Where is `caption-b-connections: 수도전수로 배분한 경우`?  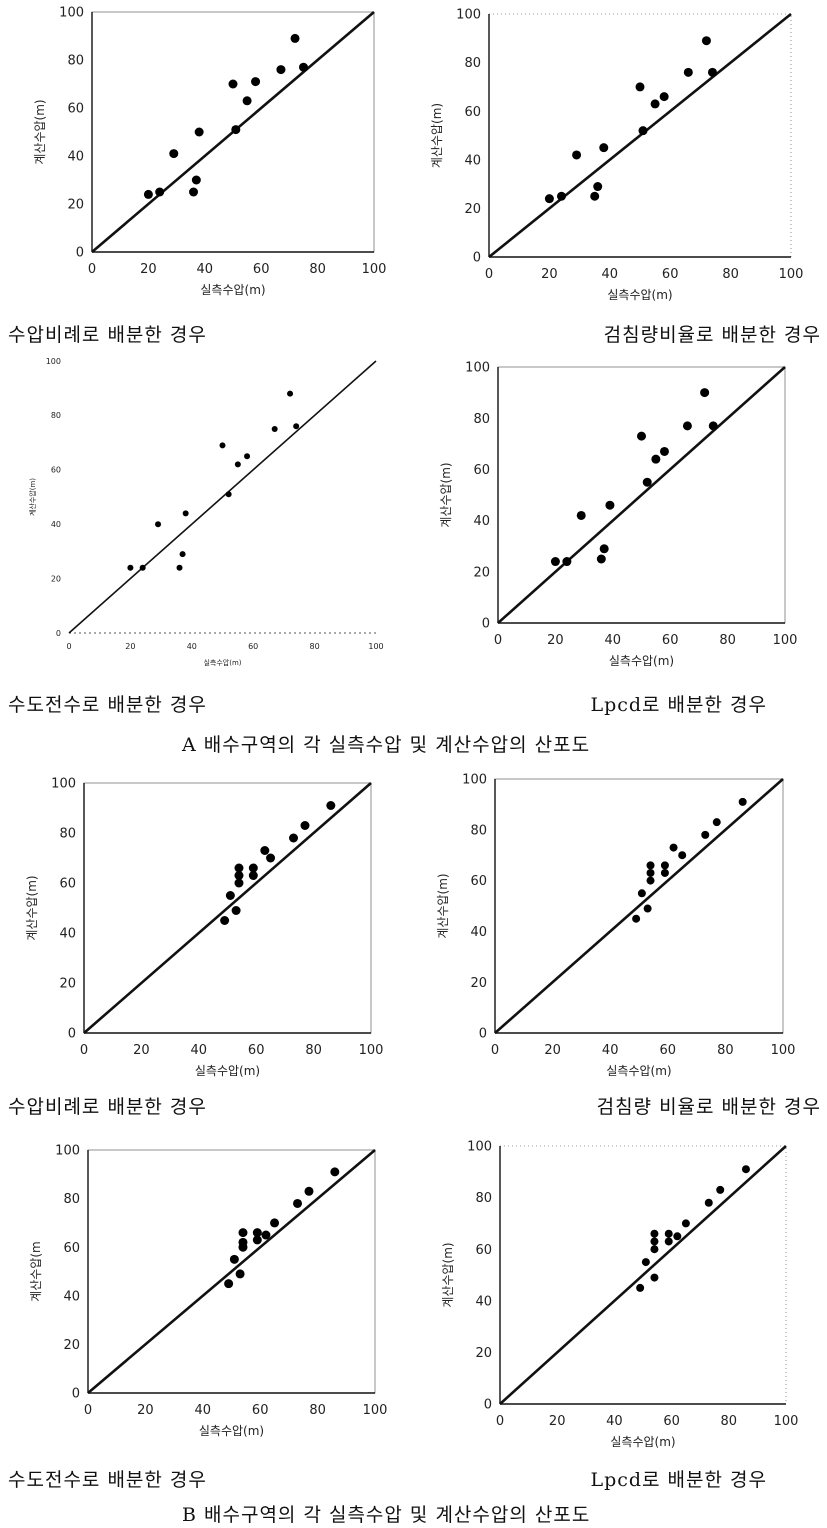 caption-b-connections: 수도전수로 배분한 경우 is located at coordinates (107, 1480).